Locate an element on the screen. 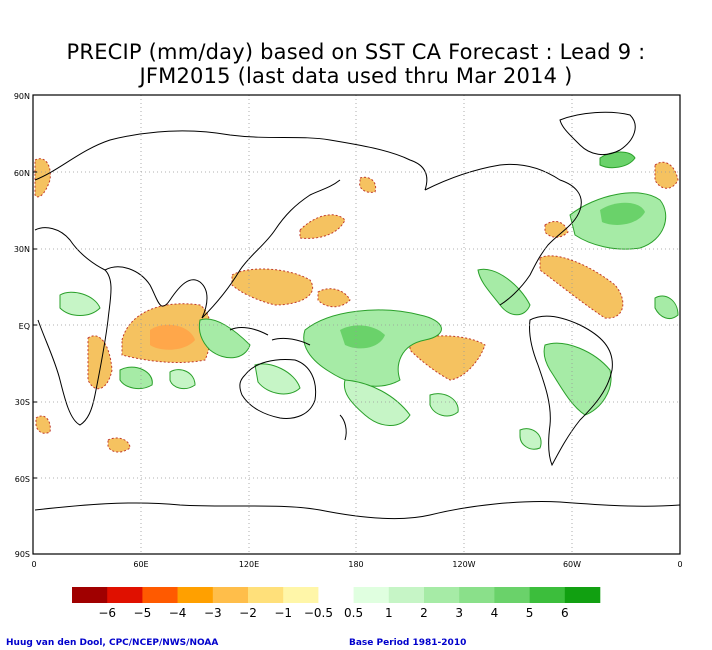 The width and height of the screenshot is (712, 650). wet-patch-indian-ocean-south is located at coordinates (136, 378).